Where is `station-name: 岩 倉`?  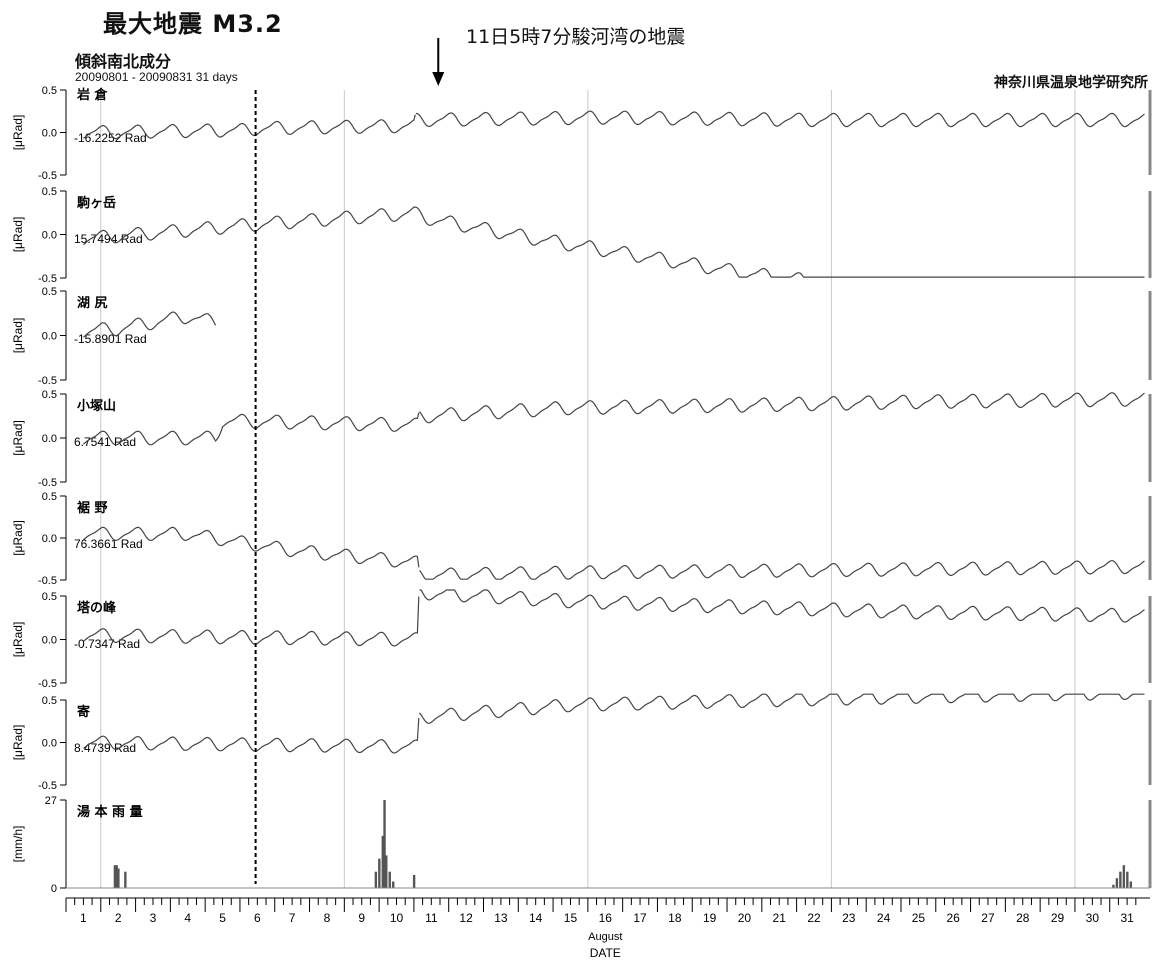
station-name: 岩 倉 is located at coordinates (92, 95).